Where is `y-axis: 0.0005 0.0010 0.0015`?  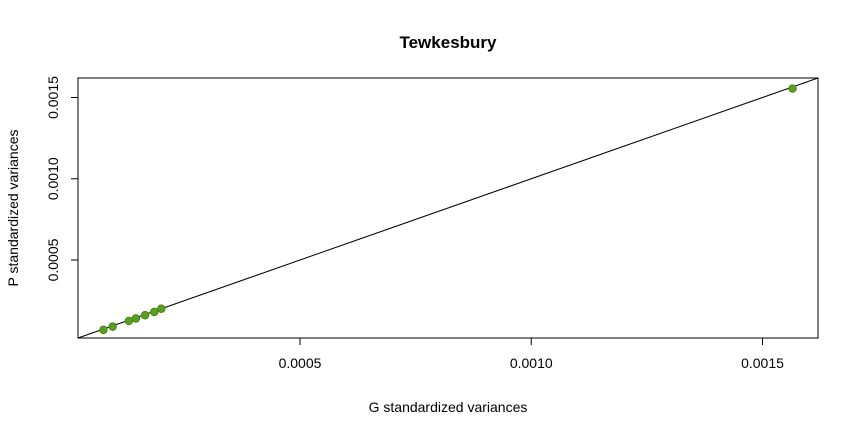
y-axis: 0.0005 0.0010 0.0015 is located at coordinates (62, 178).